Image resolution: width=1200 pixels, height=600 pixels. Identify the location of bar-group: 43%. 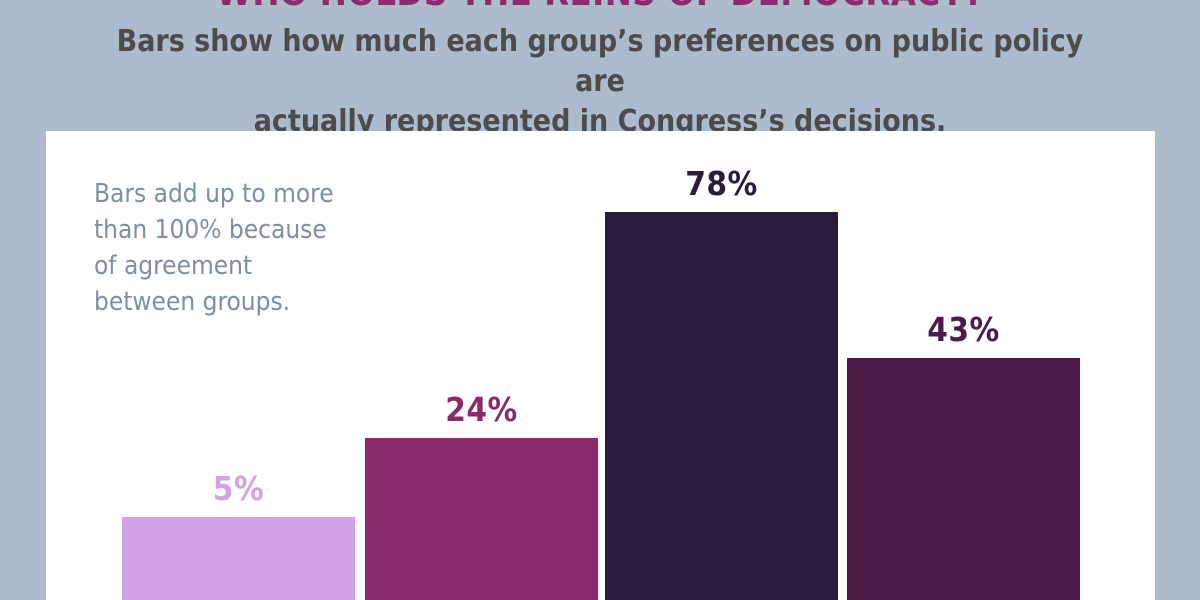
(963, 456).